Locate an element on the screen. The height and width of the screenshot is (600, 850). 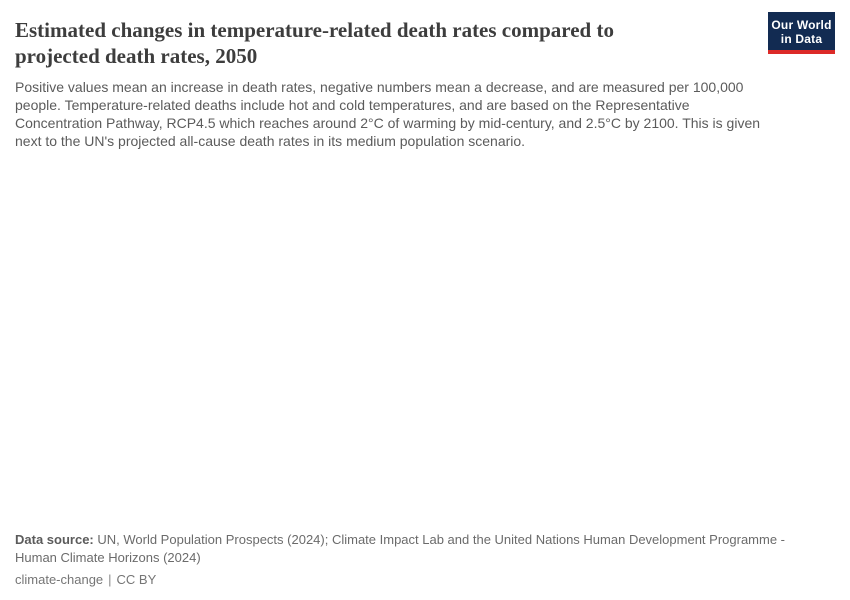
owid-logo-line-1: Our World is located at coordinates (801, 25).